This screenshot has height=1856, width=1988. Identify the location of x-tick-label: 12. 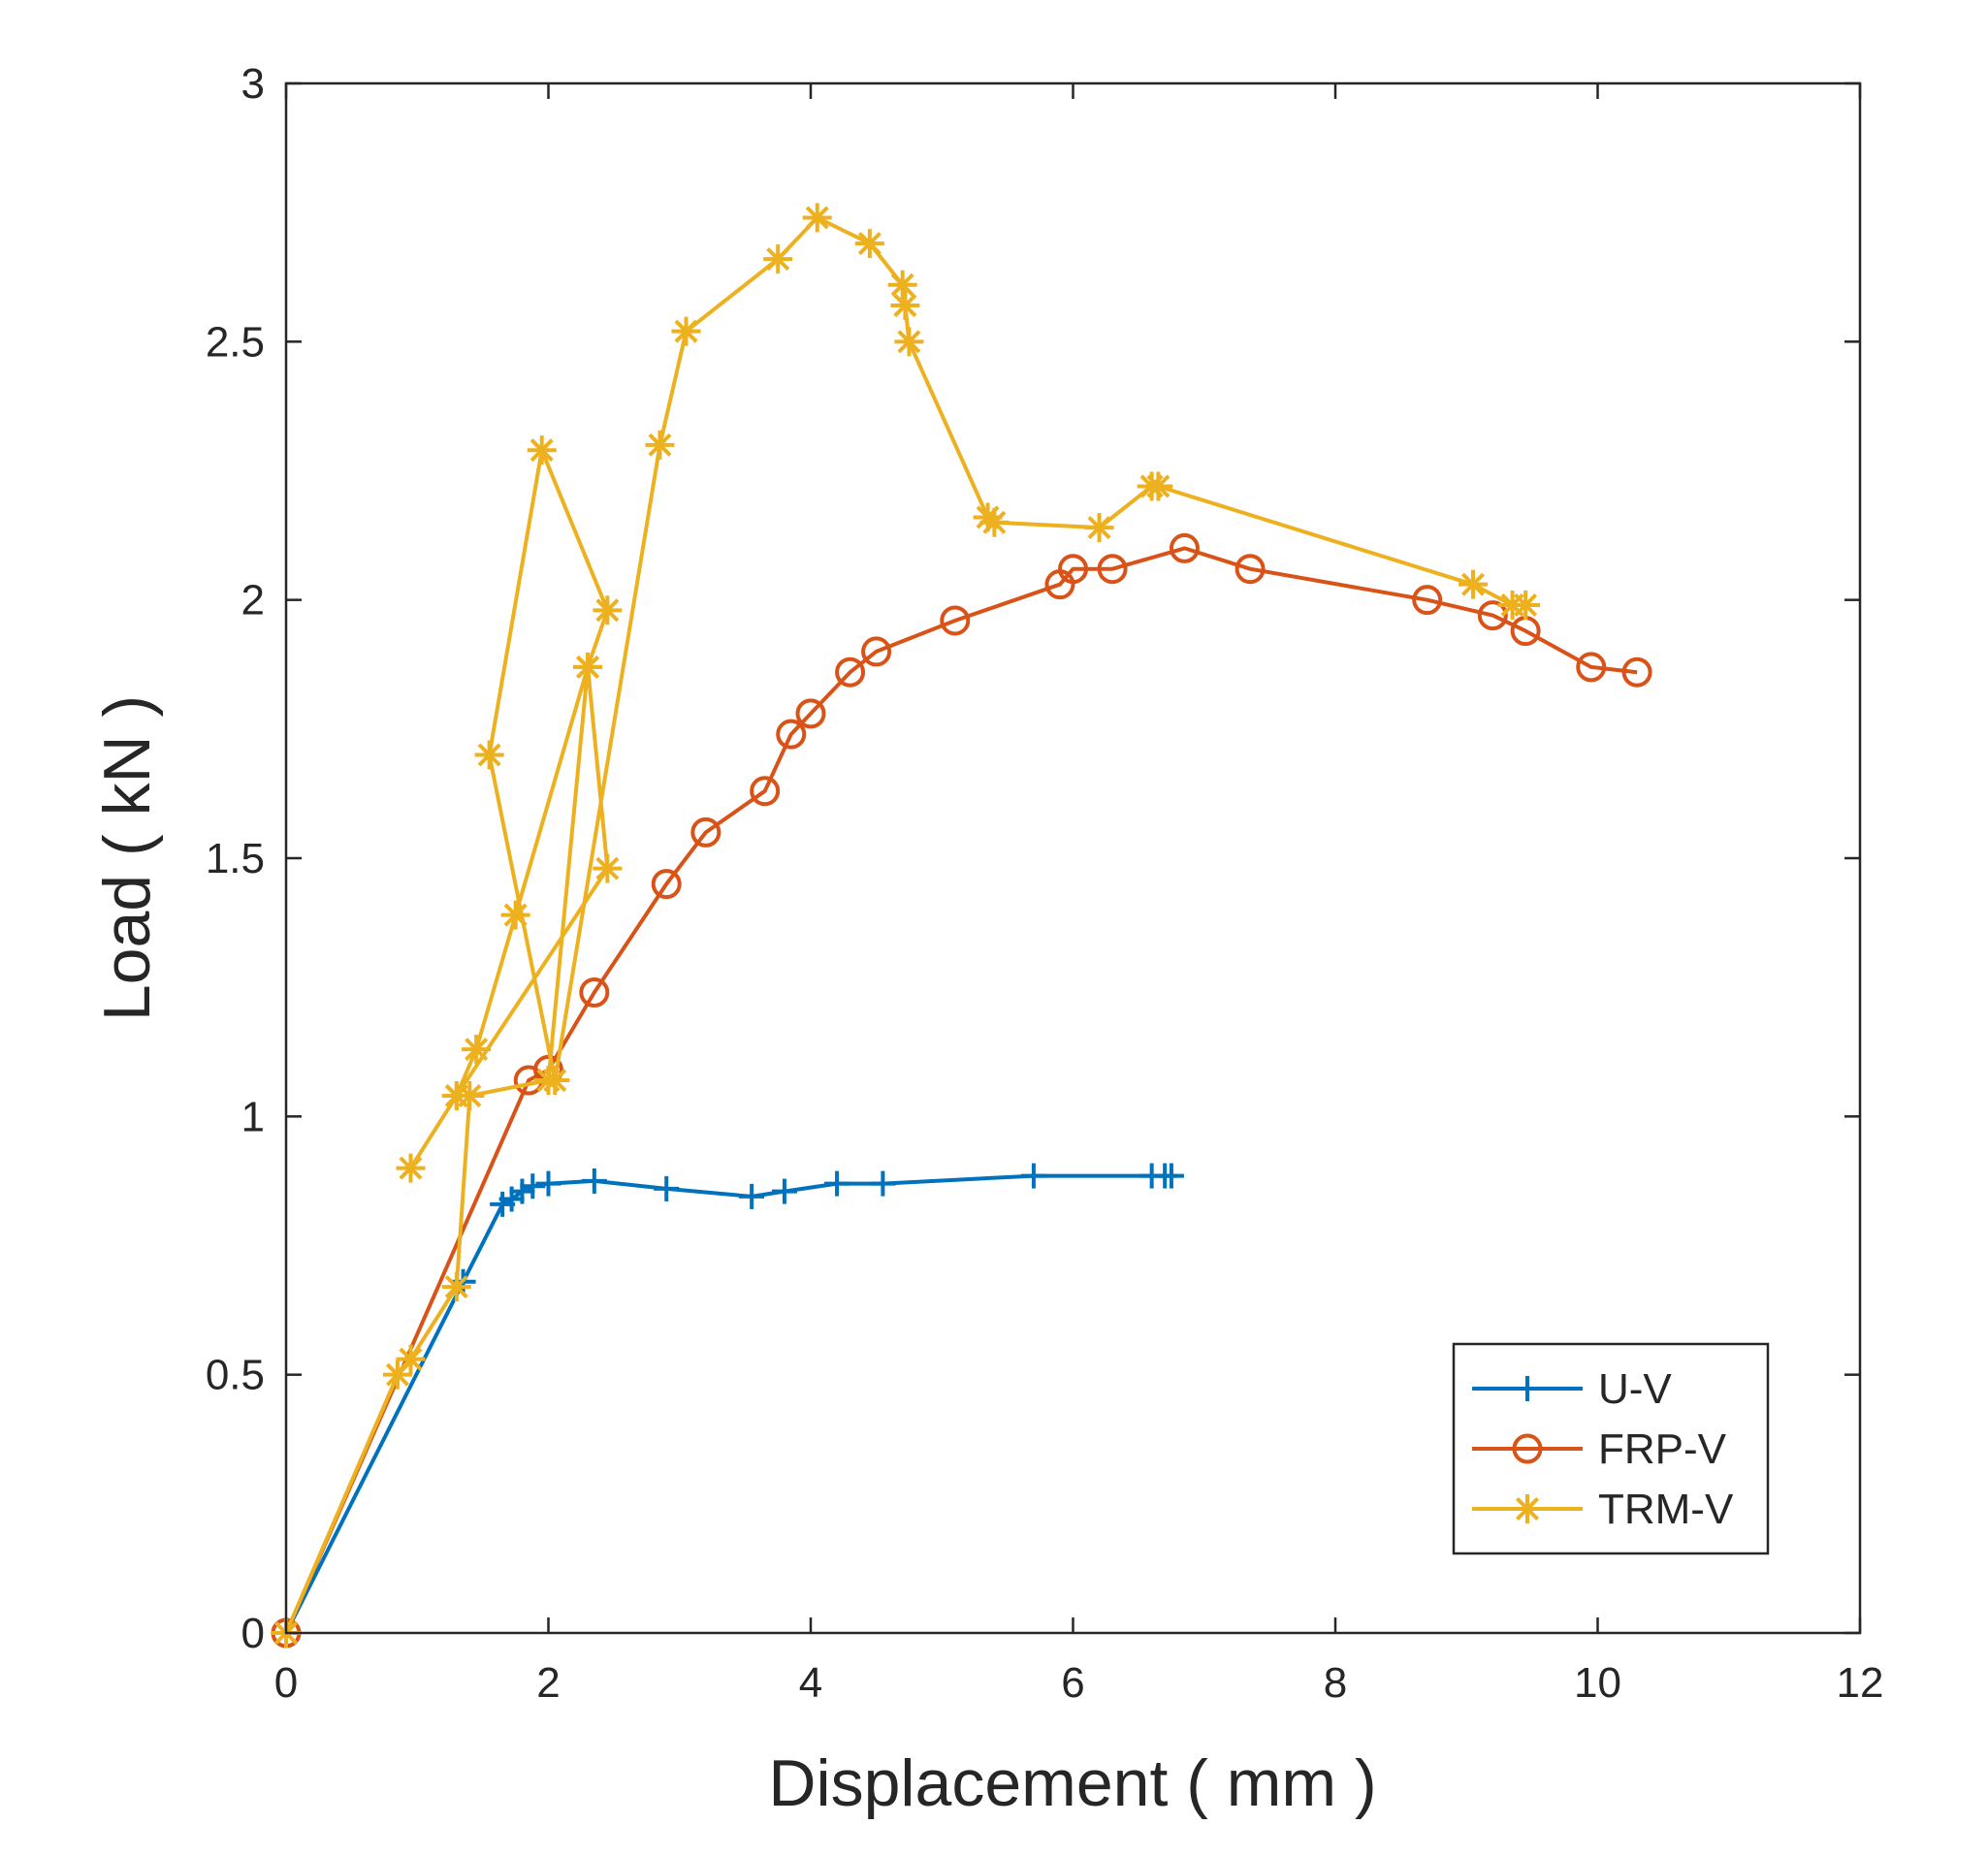
(1860, 1683).